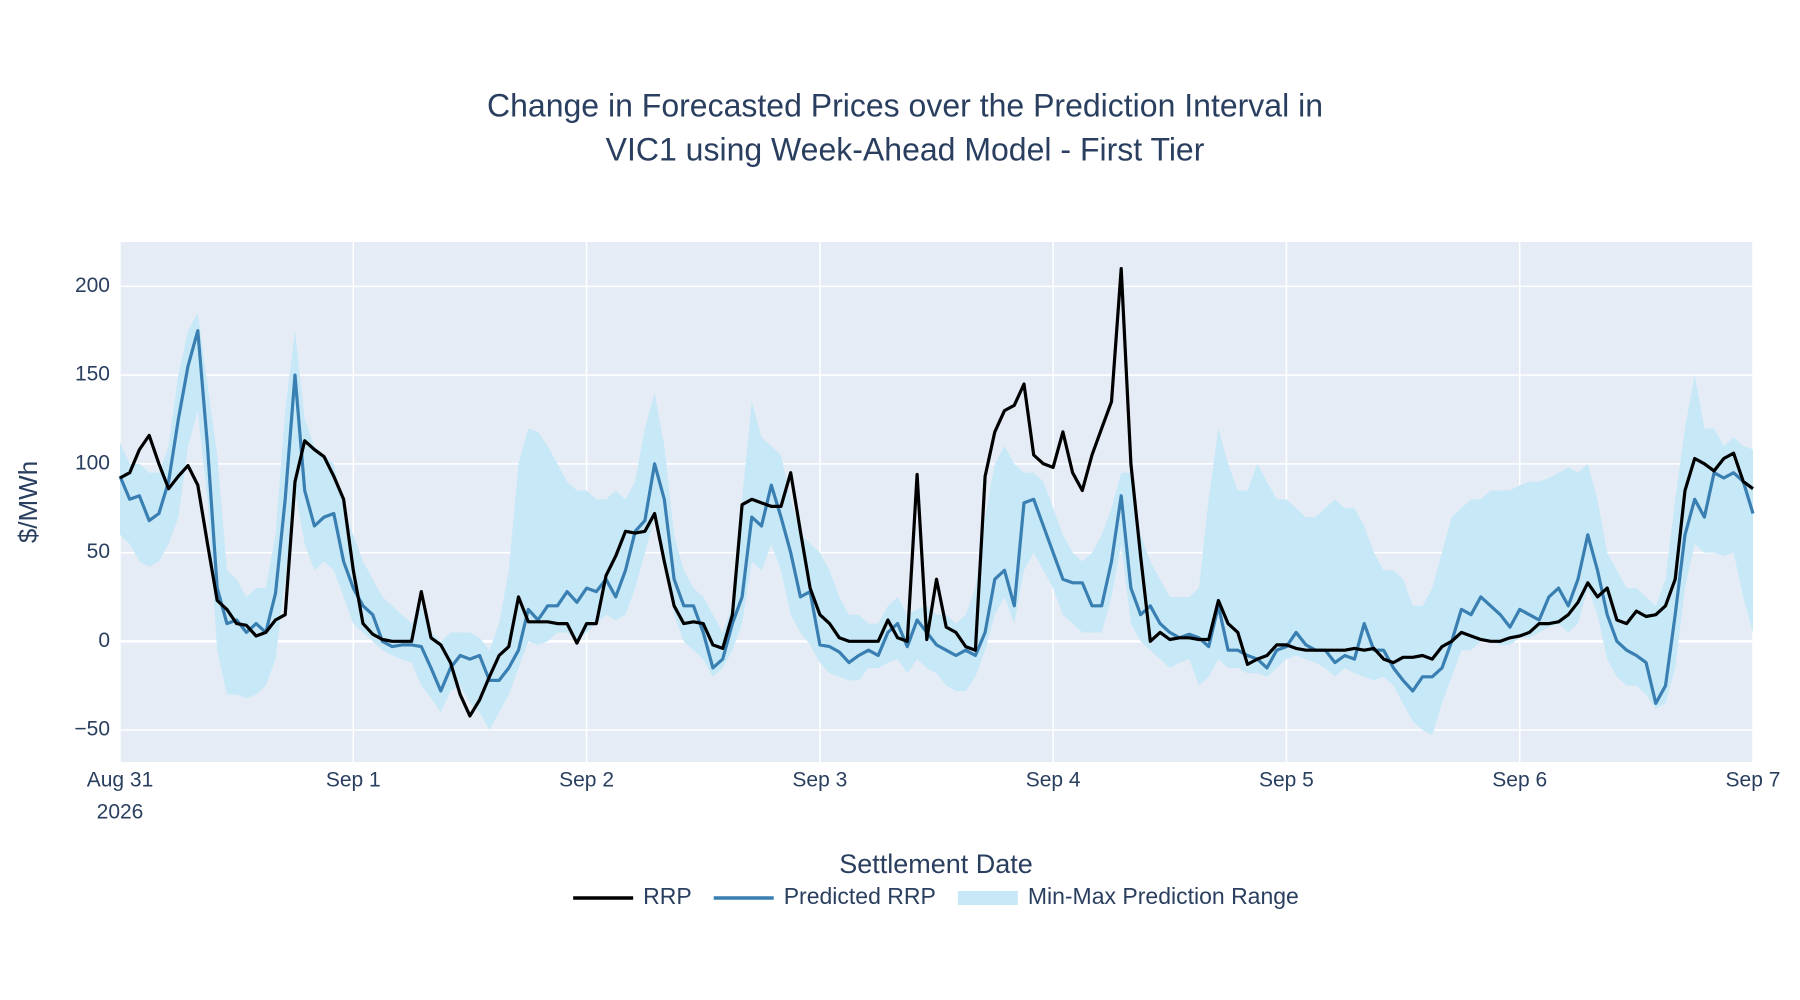  I want to click on x-tick-label: Sep 2, so click(586, 780).